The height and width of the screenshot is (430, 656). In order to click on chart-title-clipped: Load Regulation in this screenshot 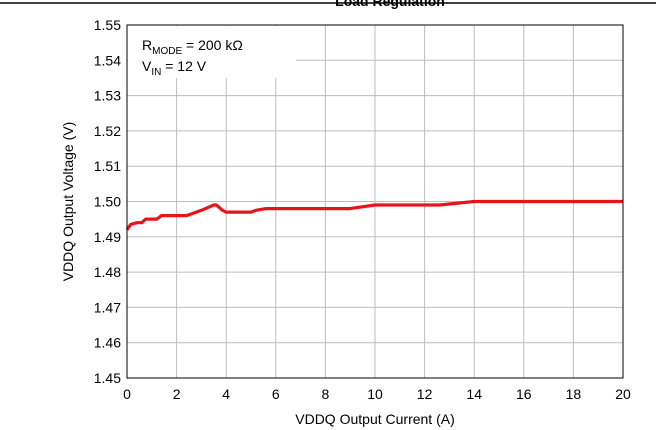, I will do `click(390, 4)`.